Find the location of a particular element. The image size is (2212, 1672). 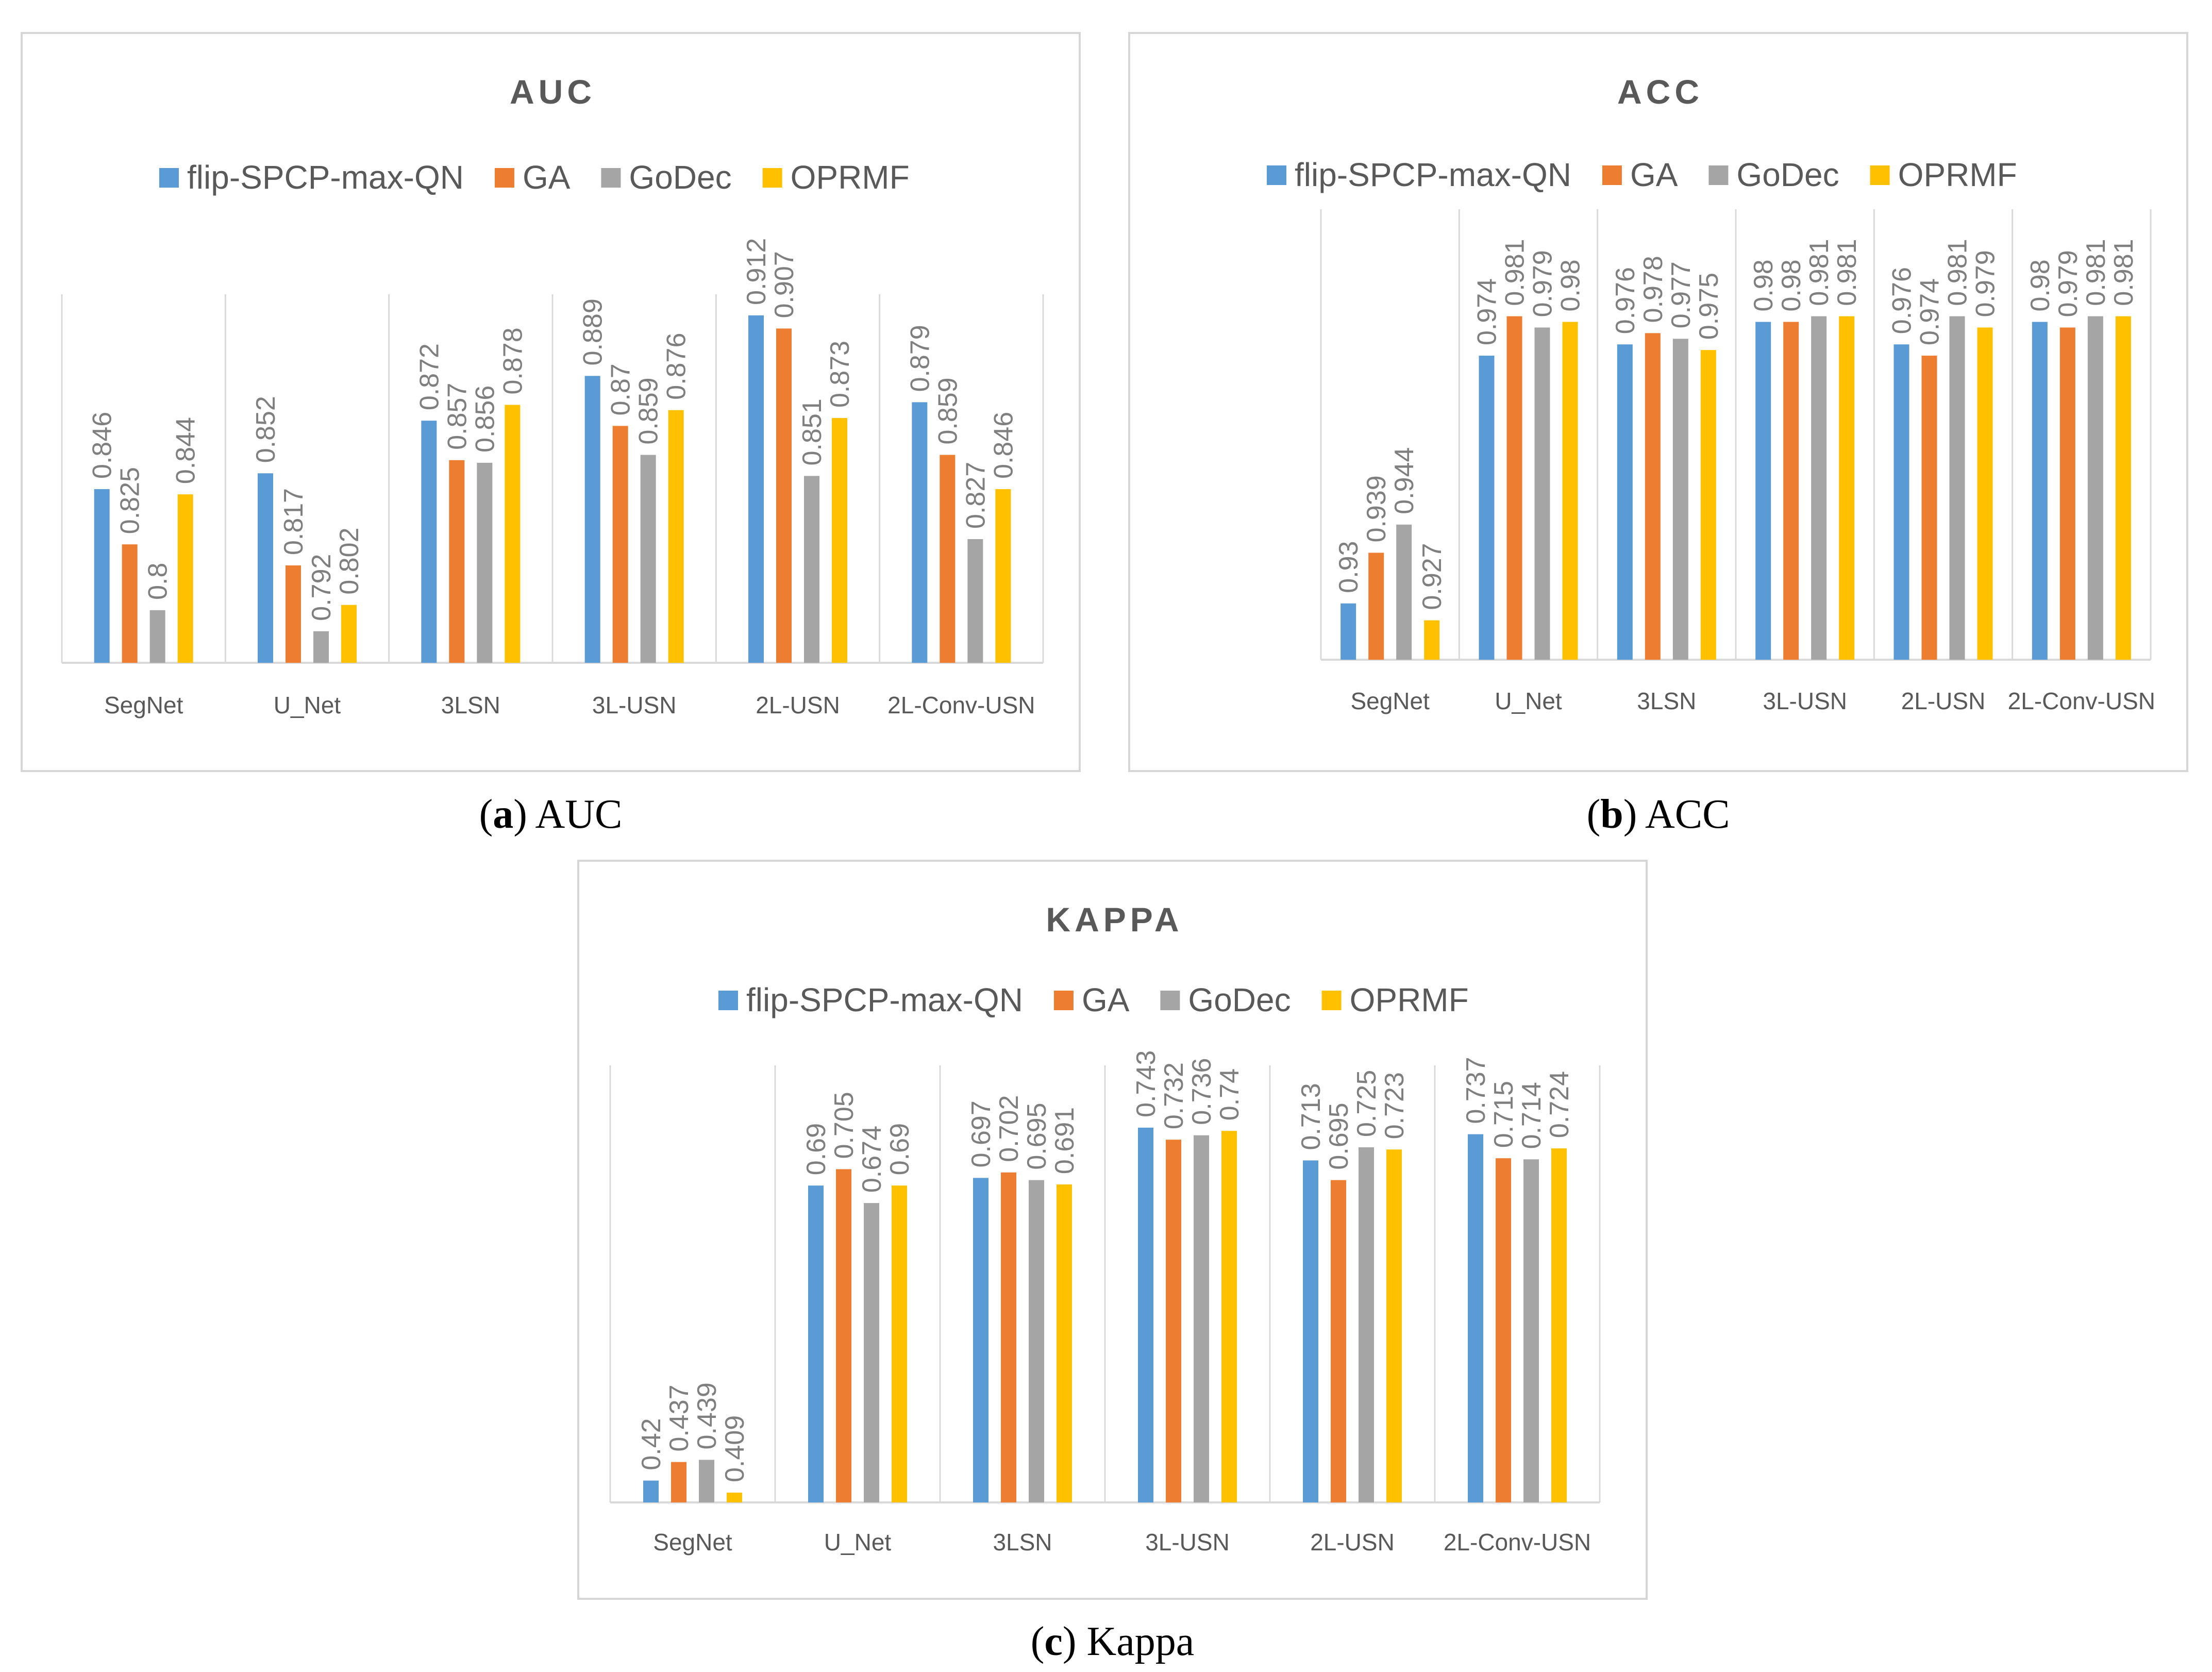

data-label: 0.437 is located at coordinates (679, 1418).